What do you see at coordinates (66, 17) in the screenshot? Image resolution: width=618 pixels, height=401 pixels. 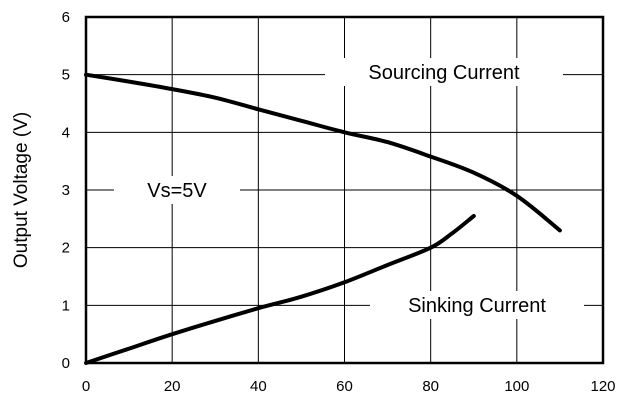 I see `y-tick-label: 6` at bounding box center [66, 17].